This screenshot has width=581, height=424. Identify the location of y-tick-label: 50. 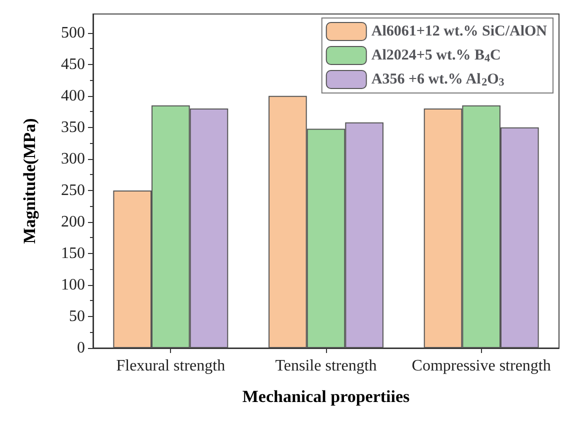
(77, 316).